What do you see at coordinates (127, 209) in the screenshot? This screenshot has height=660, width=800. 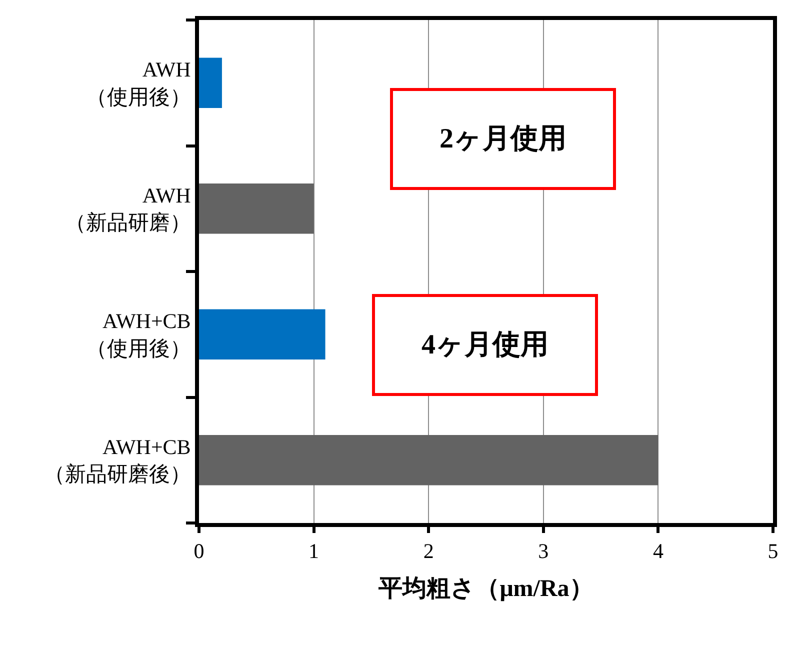 I see `y-tick-label: AWH （新品研磨）` at bounding box center [127, 209].